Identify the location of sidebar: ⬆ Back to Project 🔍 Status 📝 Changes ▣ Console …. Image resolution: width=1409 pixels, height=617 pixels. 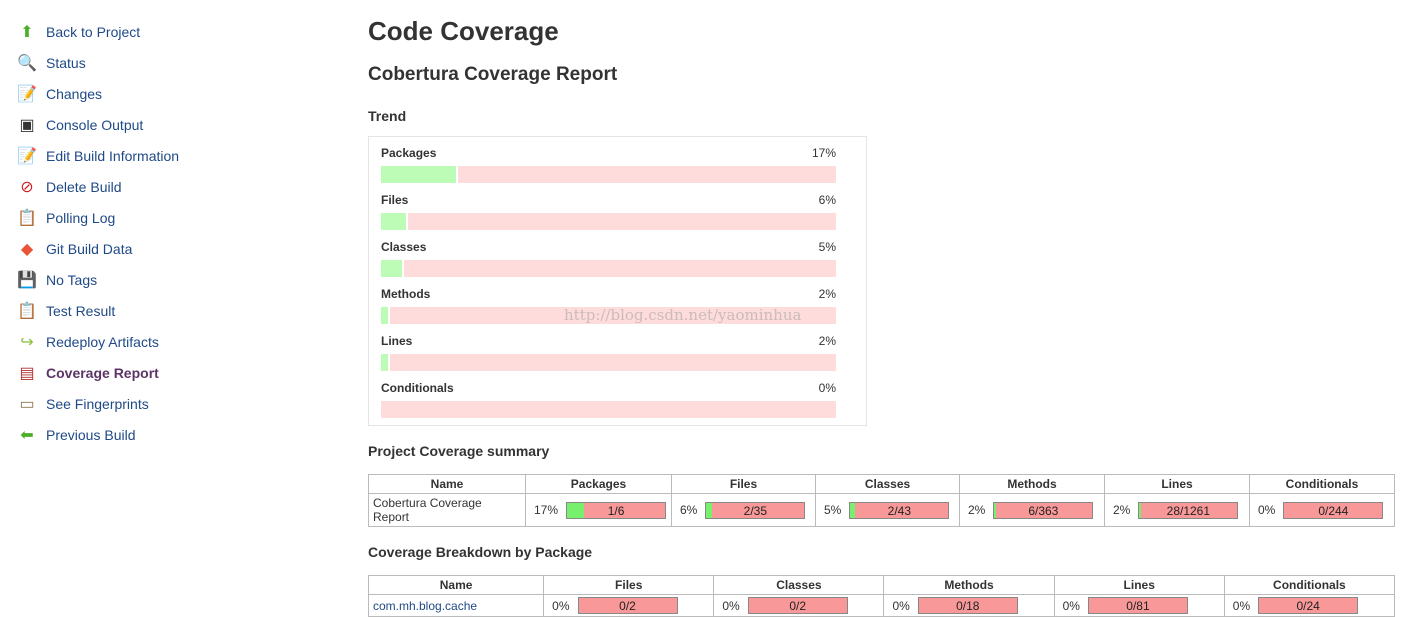
(97, 233).